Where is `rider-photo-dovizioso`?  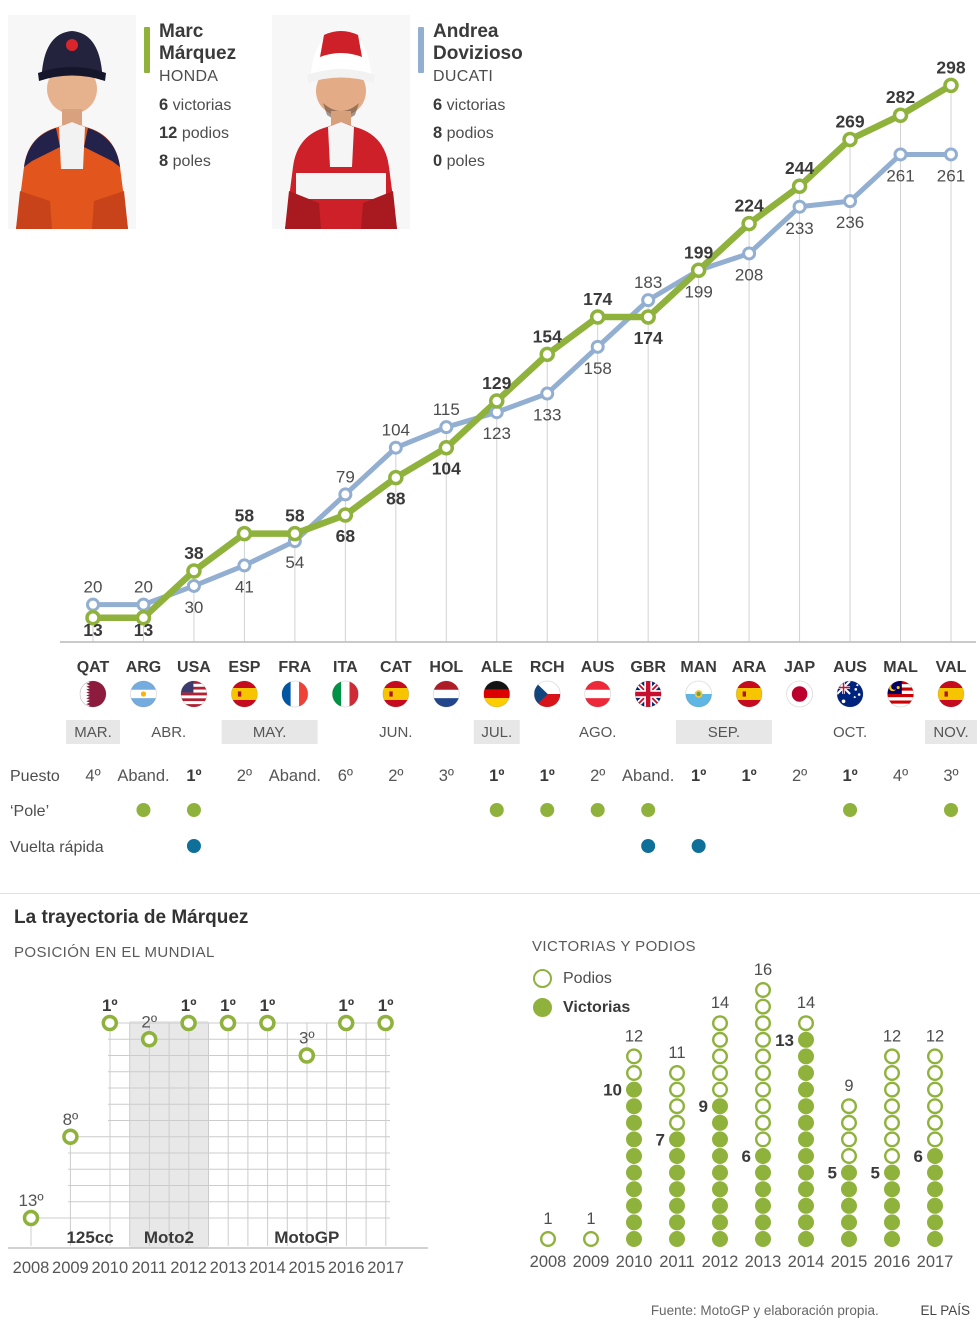 rider-photo-dovizioso is located at coordinates (341, 122).